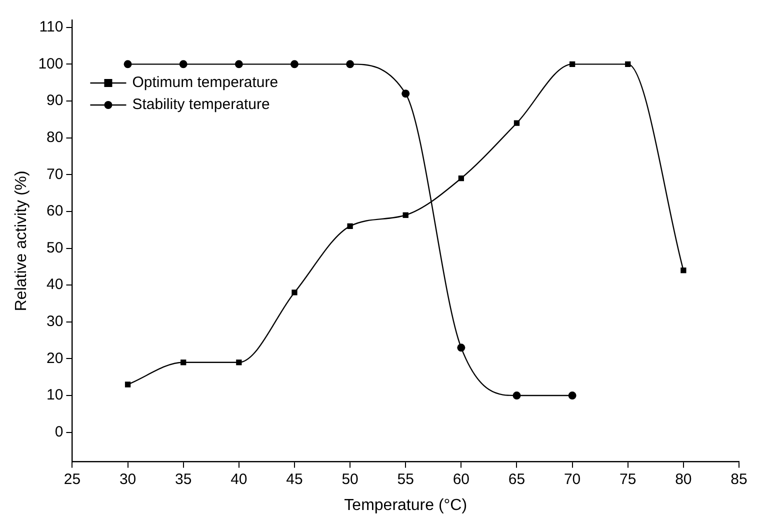  I want to click on y-tick-label: 10, so click(55, 395).